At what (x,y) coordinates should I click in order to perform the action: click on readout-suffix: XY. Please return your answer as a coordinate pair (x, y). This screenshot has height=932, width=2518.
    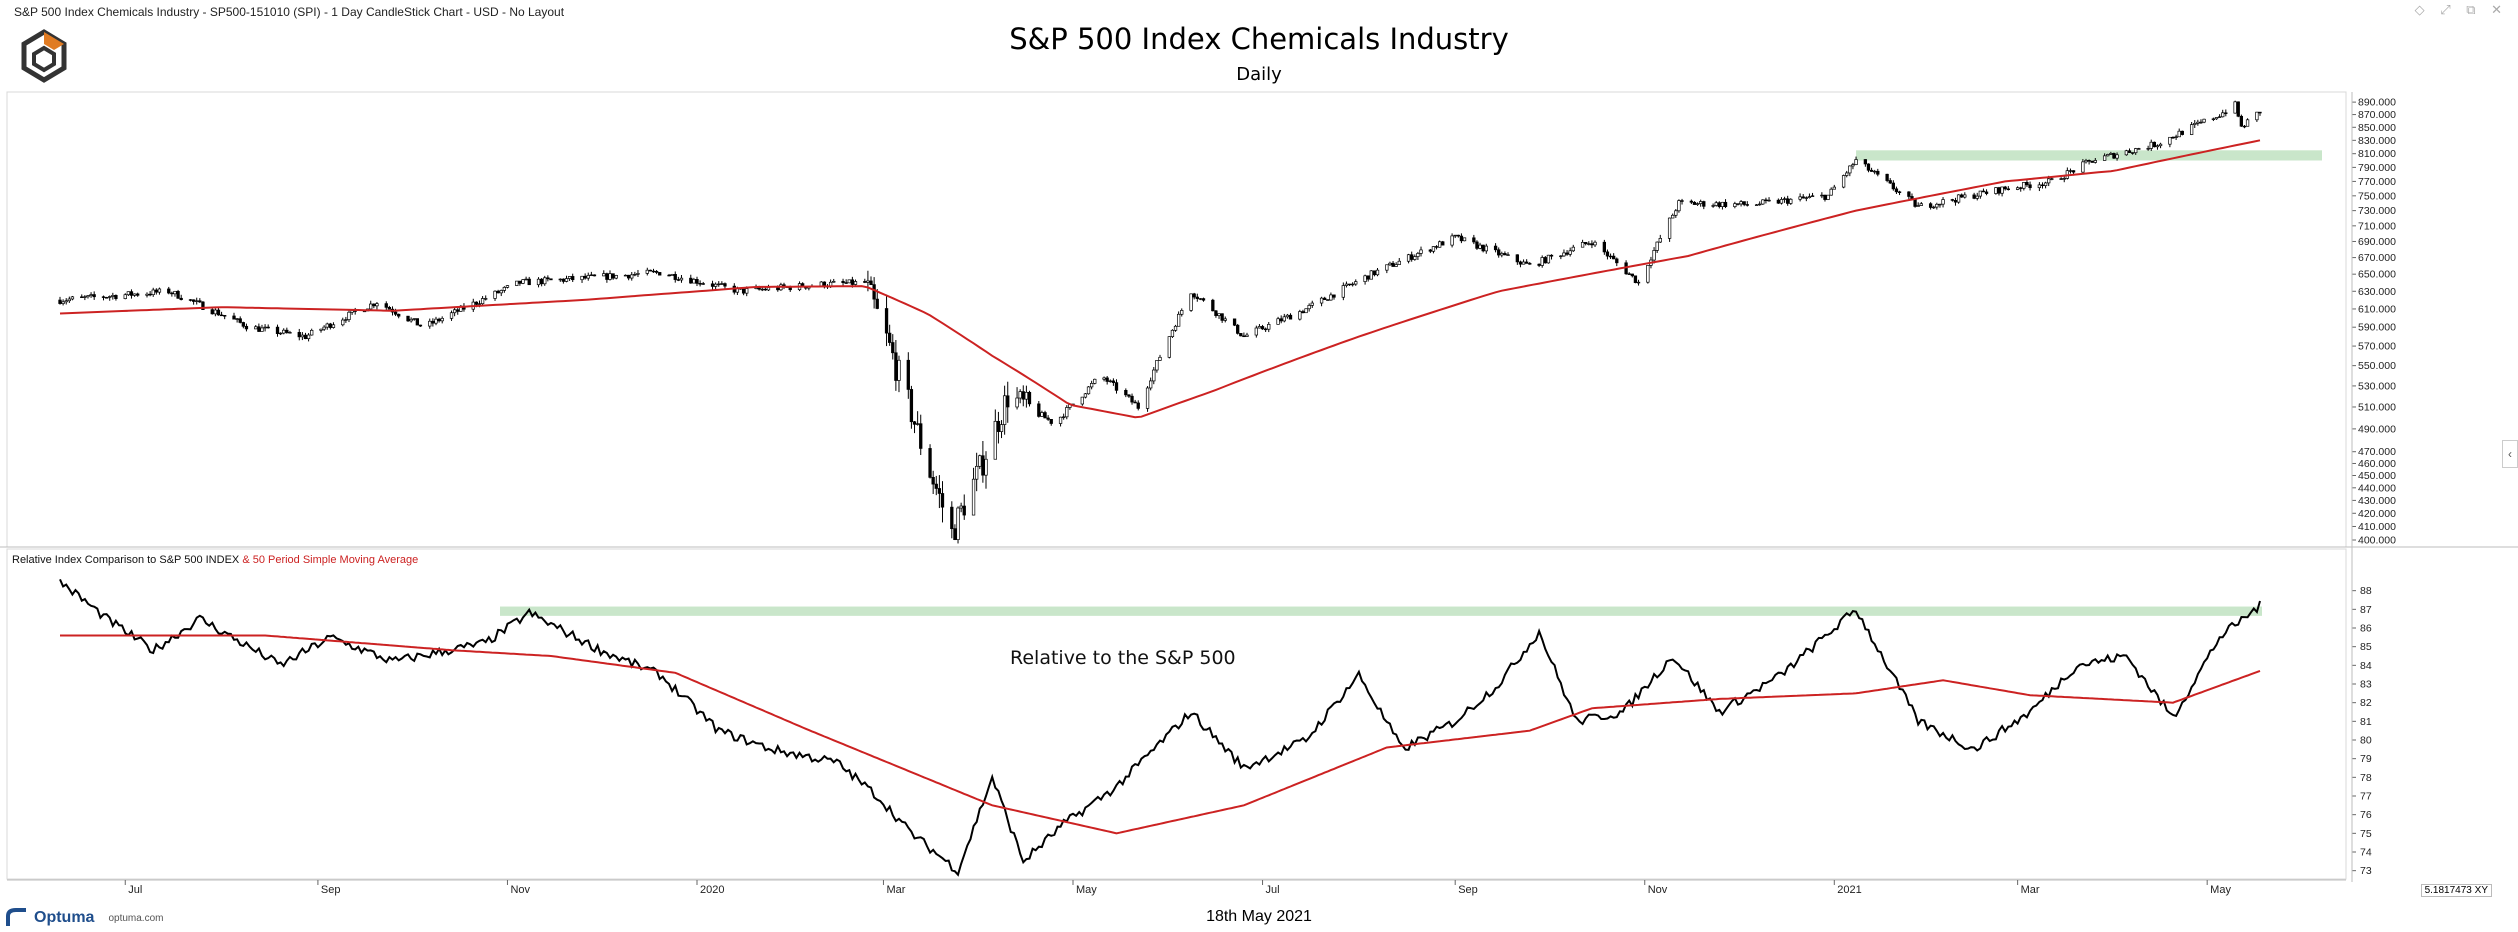
    Looking at the image, I should click on (2481, 890).